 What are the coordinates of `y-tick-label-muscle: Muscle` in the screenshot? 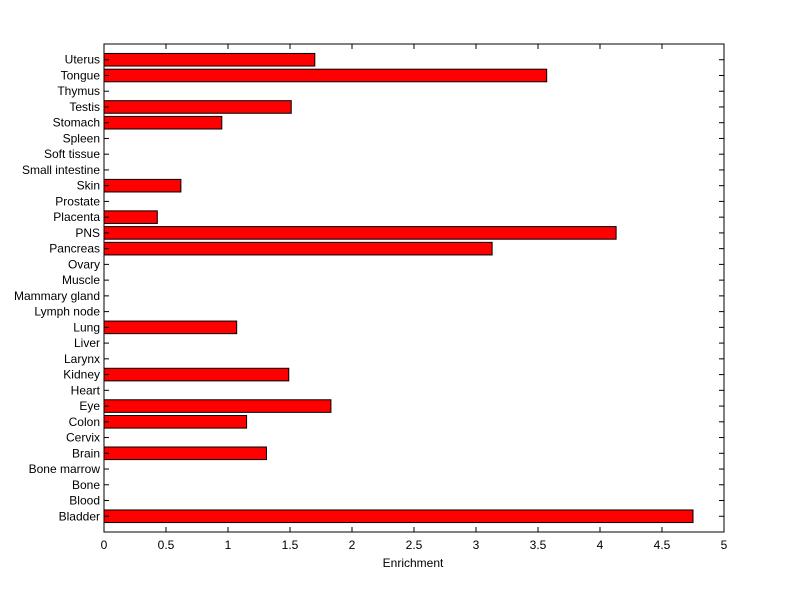 It's located at (81, 280).